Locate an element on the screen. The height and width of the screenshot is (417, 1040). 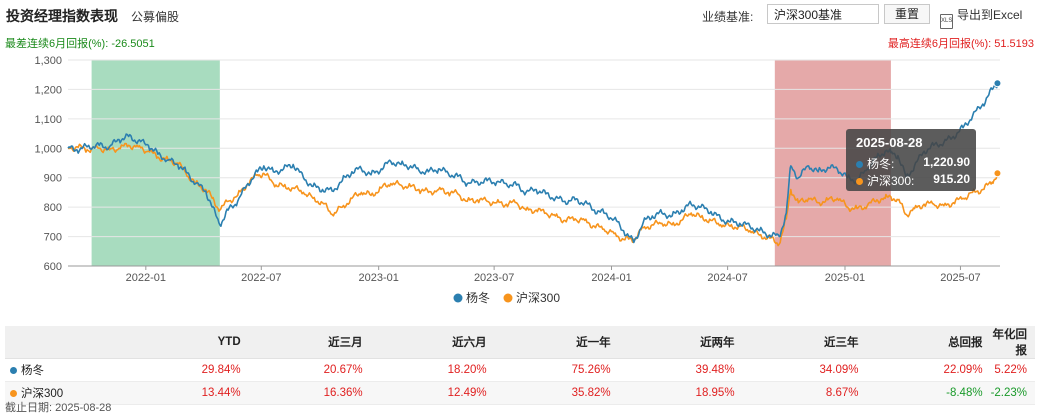
excel-icon: XLS is located at coordinates (946, 21).